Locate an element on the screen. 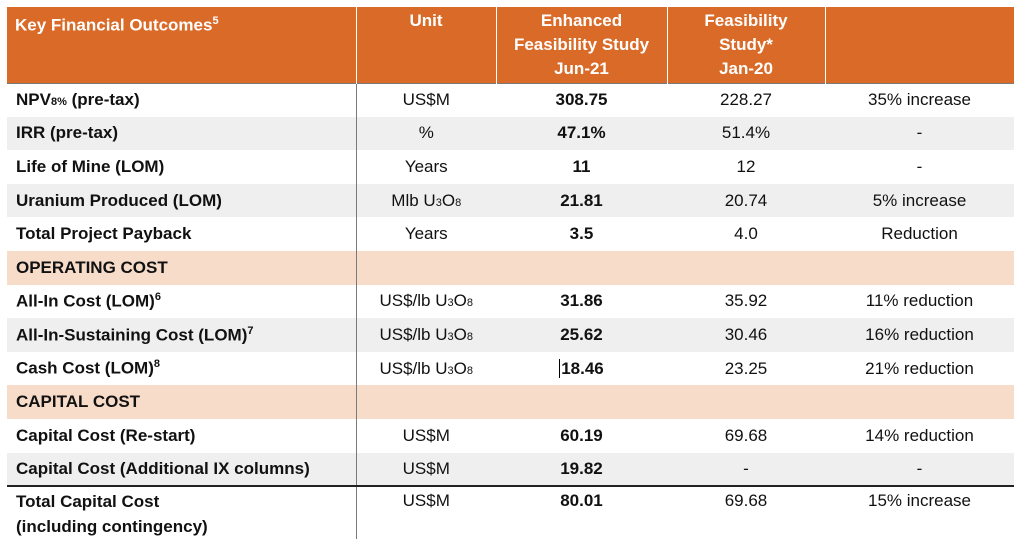  header-change is located at coordinates (919, 45).